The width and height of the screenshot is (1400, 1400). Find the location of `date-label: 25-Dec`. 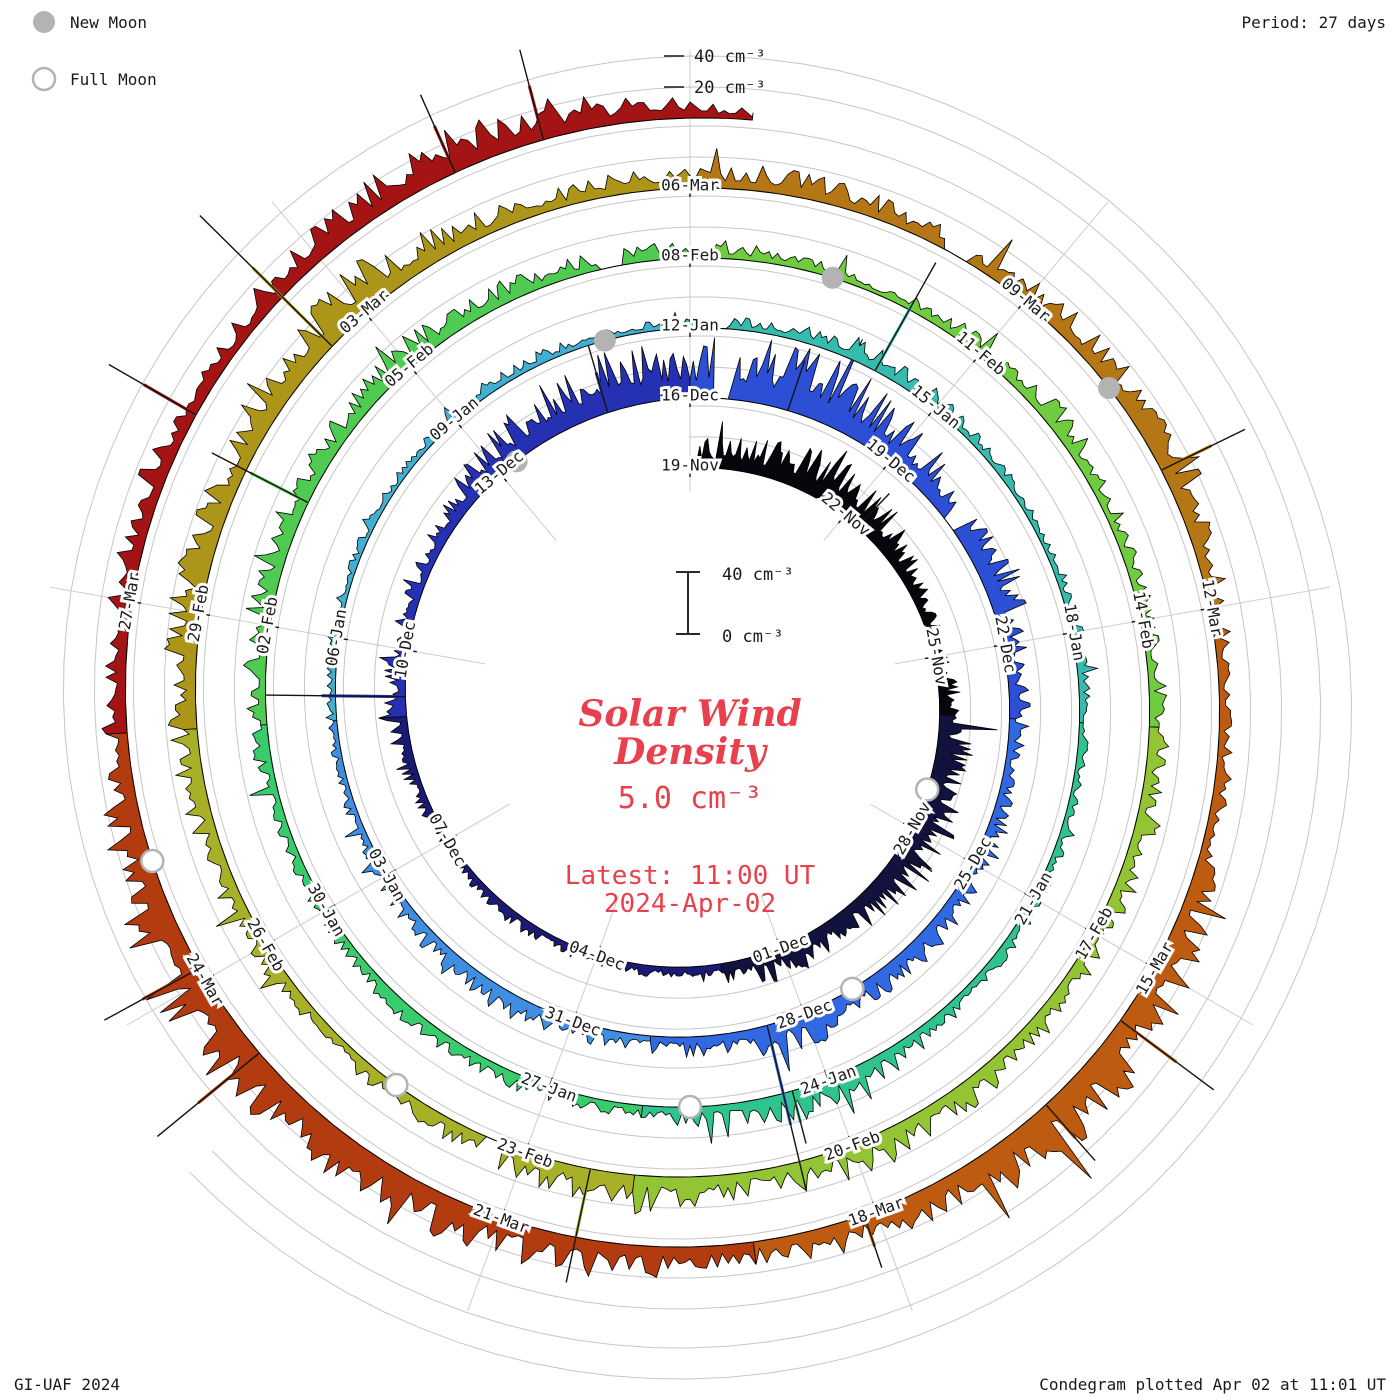

date-label: 25-Dec is located at coordinates (972, 863).